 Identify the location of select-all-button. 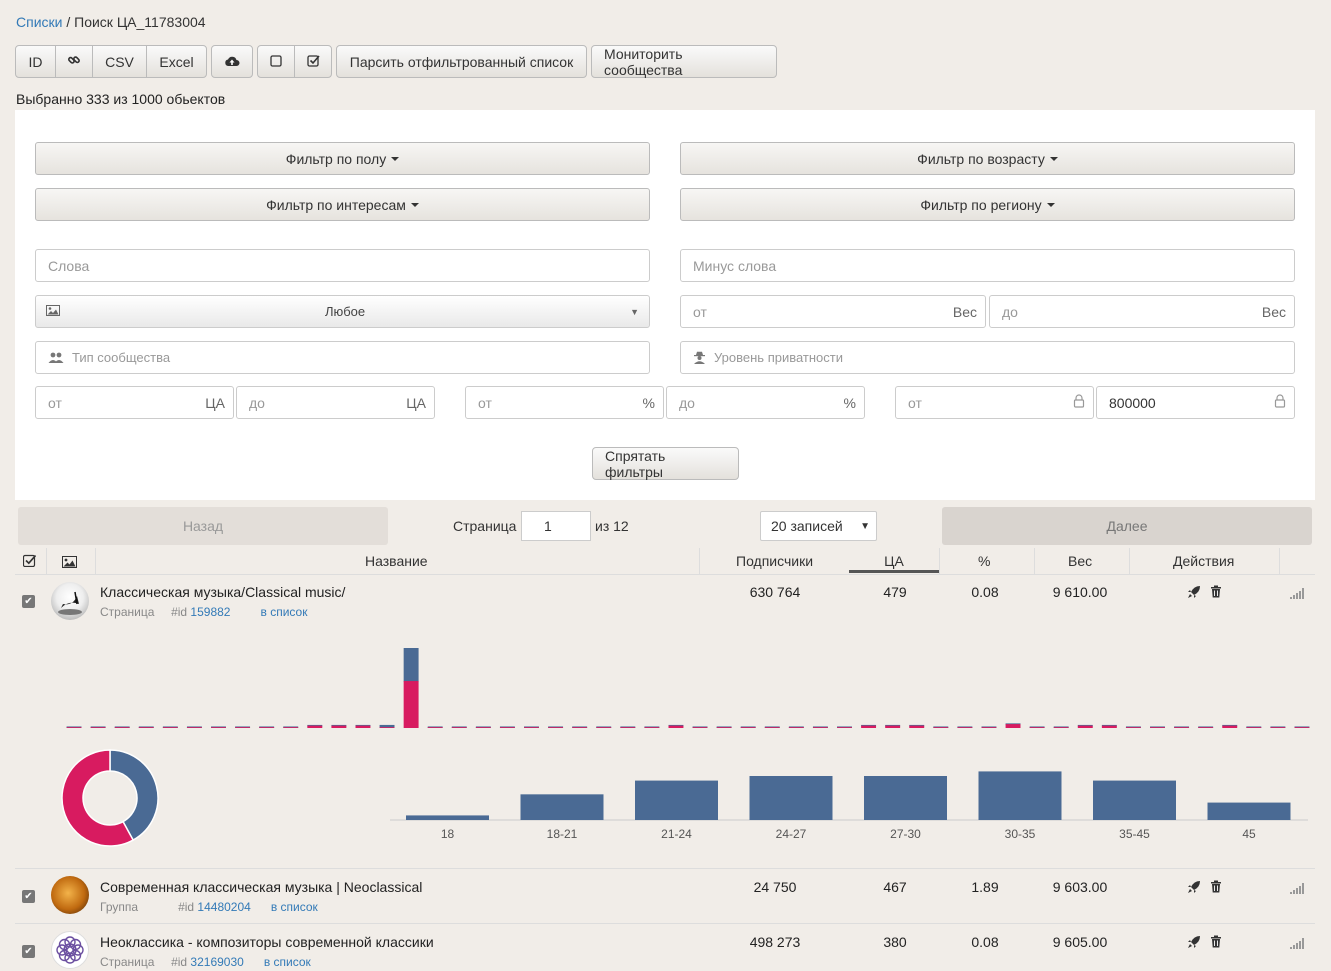
(313, 61).